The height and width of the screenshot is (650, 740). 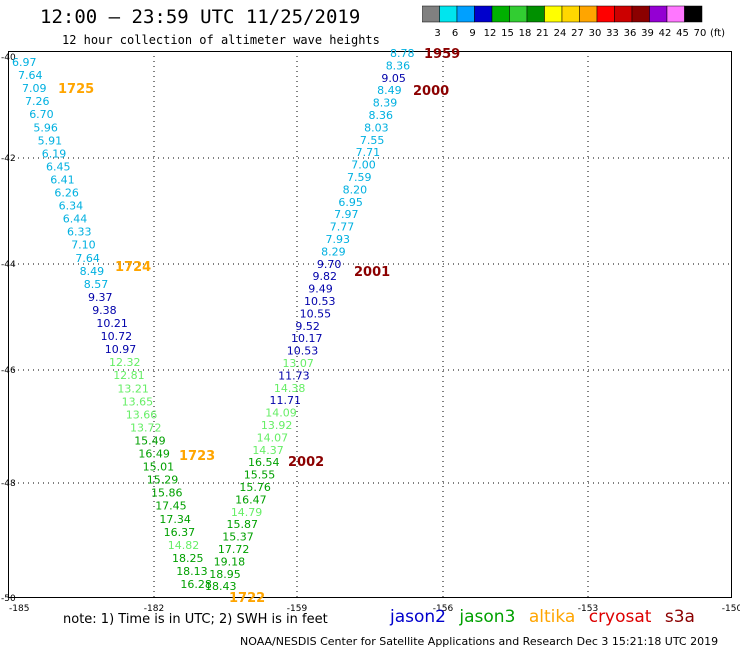 I want to click on wave-height-value: 7.55, so click(x=372, y=140).